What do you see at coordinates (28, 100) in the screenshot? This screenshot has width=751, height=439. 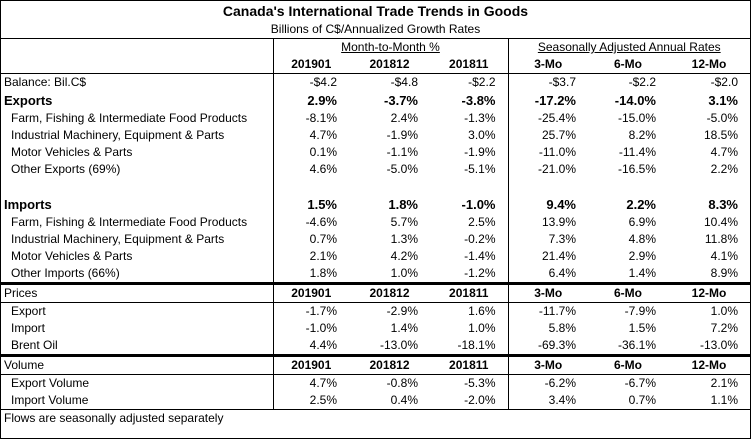 I see `section-label-exports: Exports` at bounding box center [28, 100].